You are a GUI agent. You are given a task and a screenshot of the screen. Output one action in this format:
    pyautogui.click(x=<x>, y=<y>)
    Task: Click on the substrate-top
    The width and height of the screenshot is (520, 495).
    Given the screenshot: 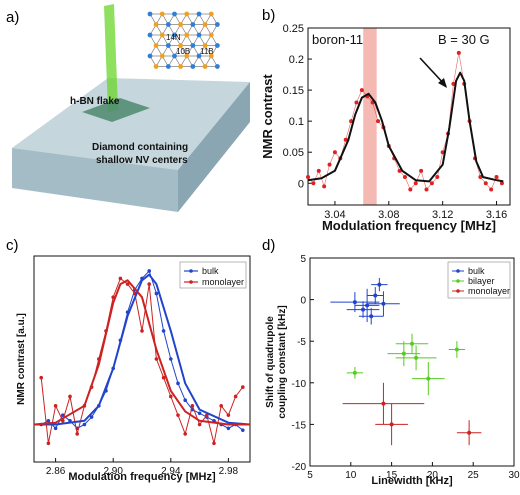 What is the action you would take?
    pyautogui.click(x=131, y=124)
    